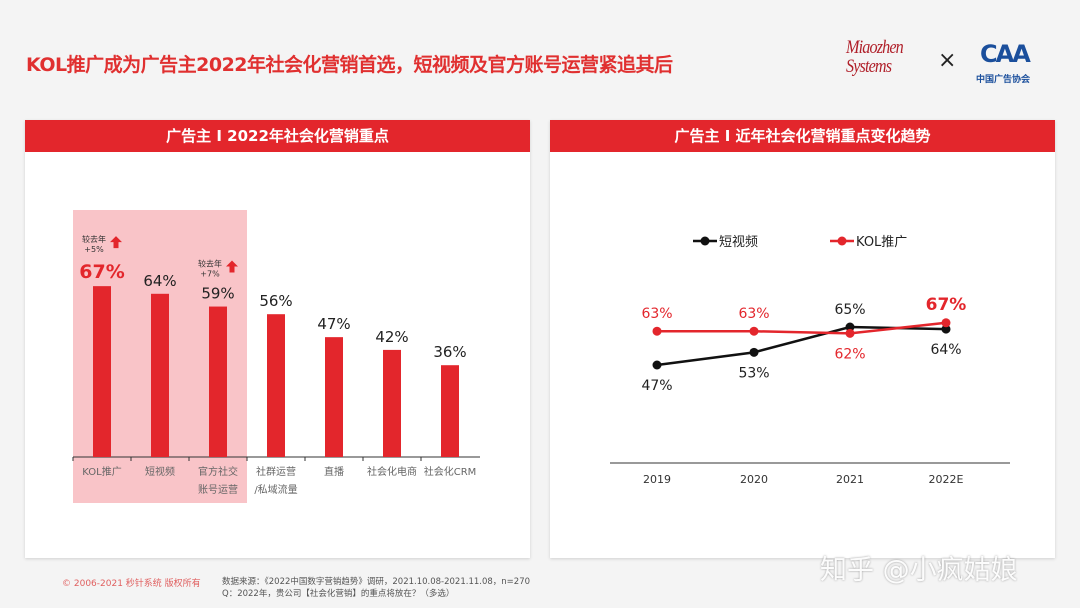 The image size is (1080, 608). Describe the element at coordinates (802, 136) in the screenshot. I see `line-chart-title: 广告主 I 近年社会化营销重点变化趋势` at that location.